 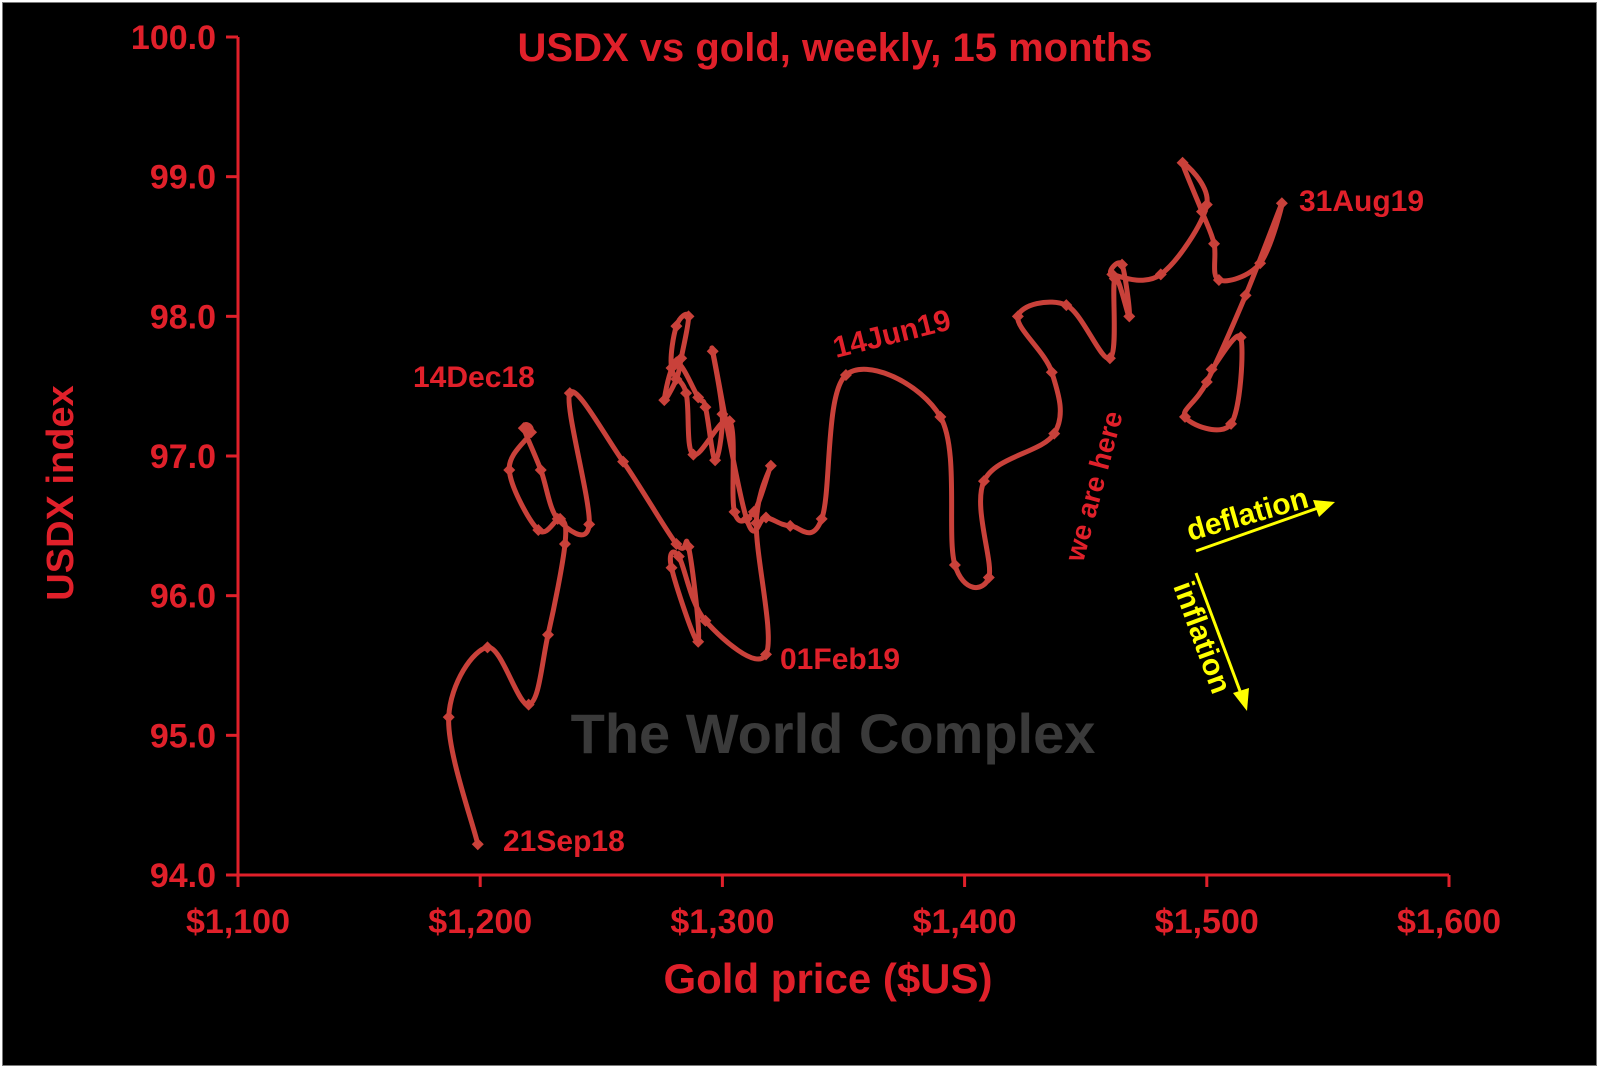 What do you see at coordinates (173, 38) in the screenshot?
I see `y-tick-label: 100.0` at bounding box center [173, 38].